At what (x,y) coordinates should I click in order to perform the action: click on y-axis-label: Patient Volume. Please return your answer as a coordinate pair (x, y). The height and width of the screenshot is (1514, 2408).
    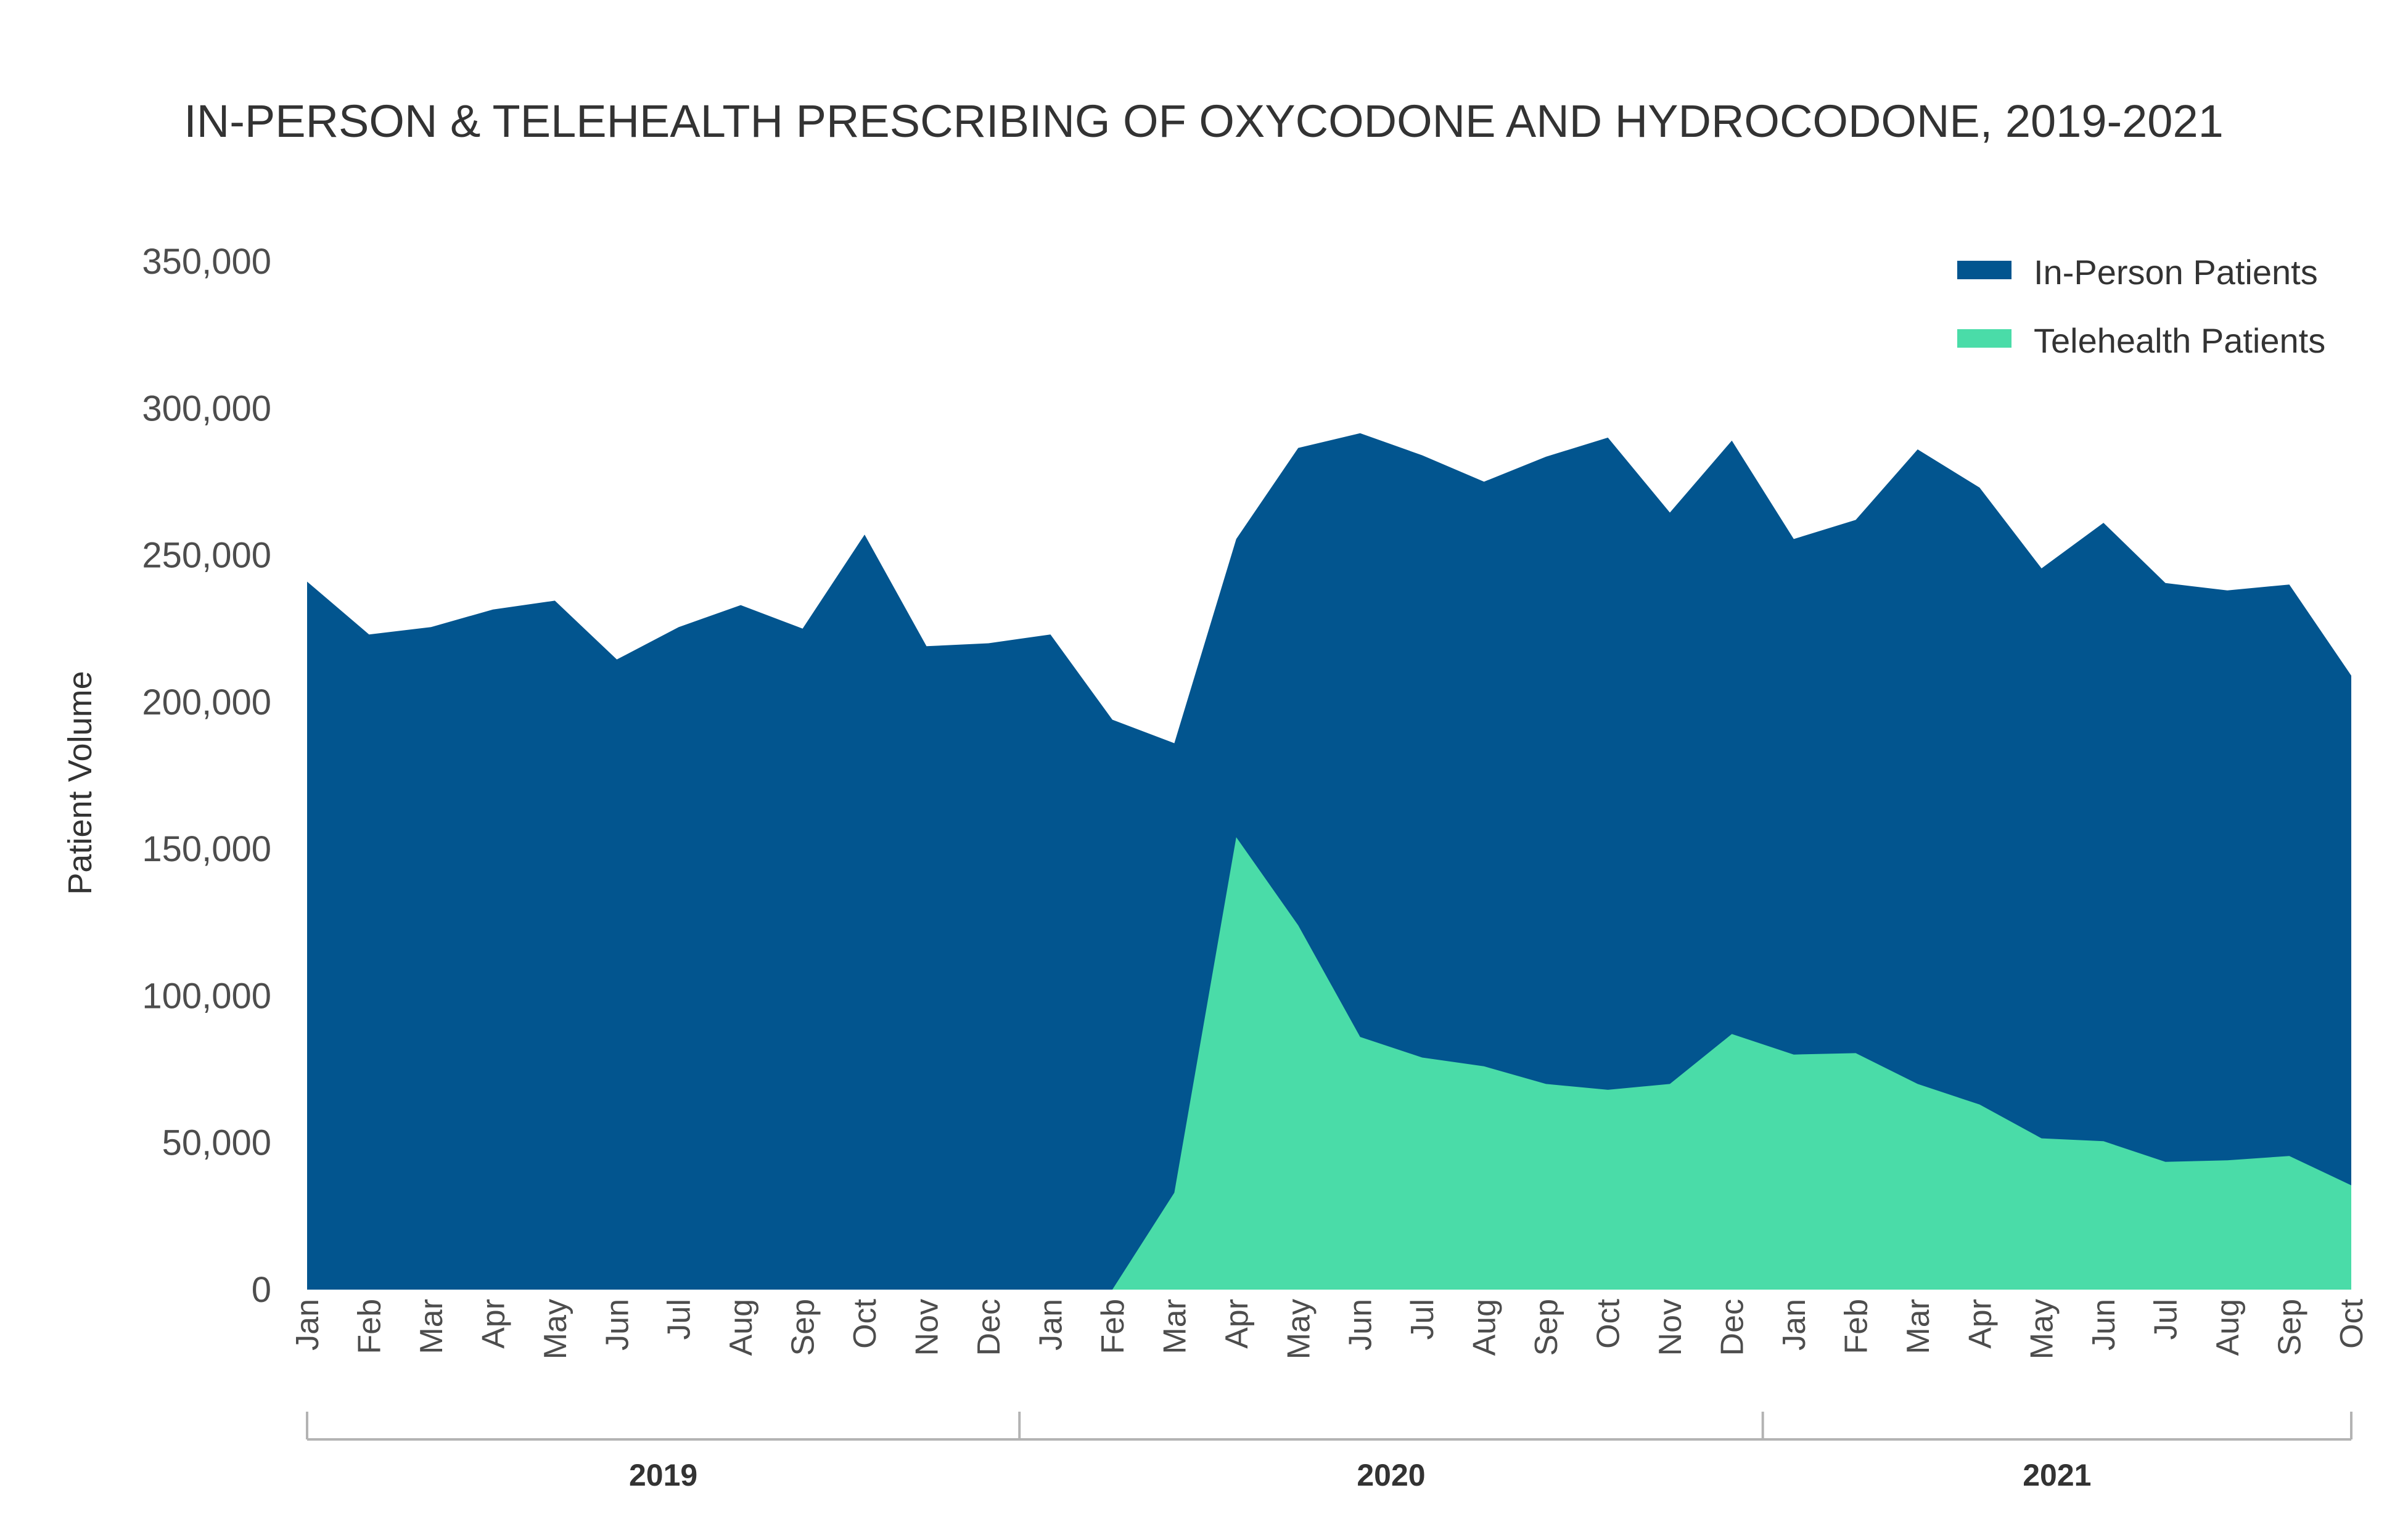
    Looking at the image, I should click on (80, 782).